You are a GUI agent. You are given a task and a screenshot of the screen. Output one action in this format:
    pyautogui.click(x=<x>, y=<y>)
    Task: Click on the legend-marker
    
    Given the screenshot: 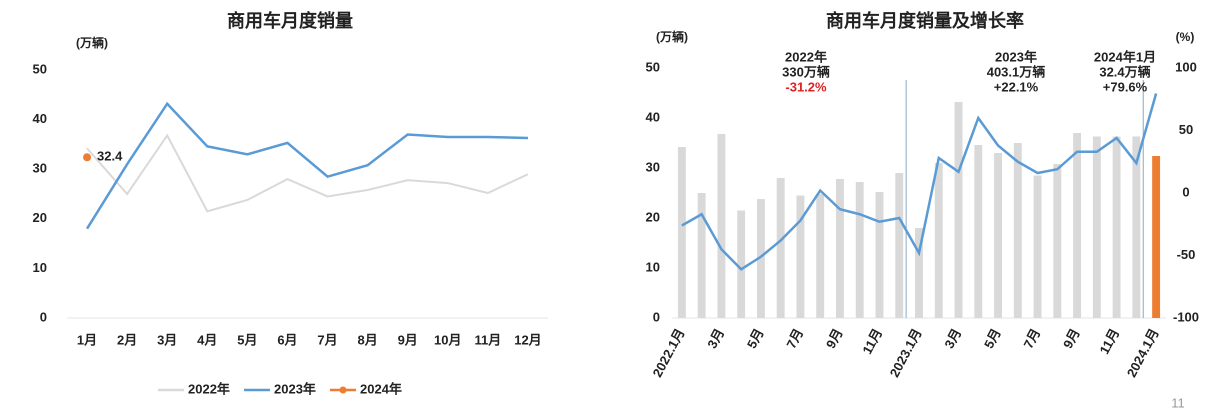 What is the action you would take?
    pyautogui.click(x=343, y=390)
    